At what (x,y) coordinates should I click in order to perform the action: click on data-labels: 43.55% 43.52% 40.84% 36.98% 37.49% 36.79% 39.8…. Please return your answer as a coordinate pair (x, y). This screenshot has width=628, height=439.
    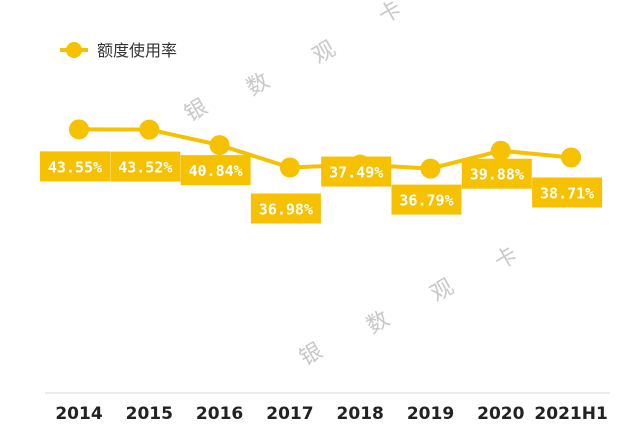
    Looking at the image, I should click on (321, 187).